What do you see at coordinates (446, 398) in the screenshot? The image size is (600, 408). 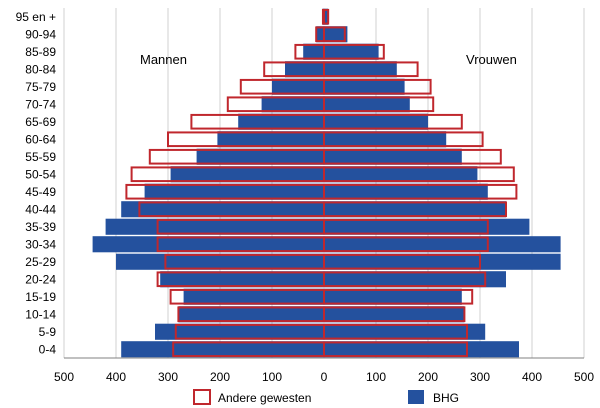 I see `legend-label-bhg: BHG` at bounding box center [446, 398].